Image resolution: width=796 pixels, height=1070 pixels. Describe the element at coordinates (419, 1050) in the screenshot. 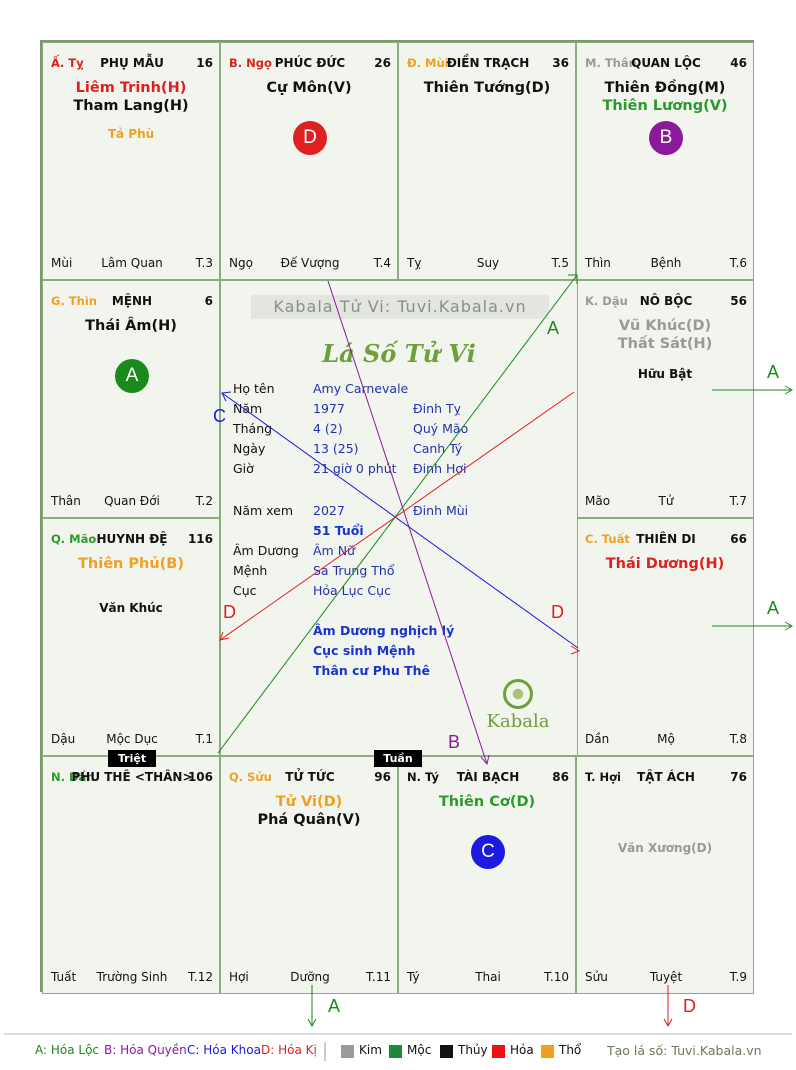

I see `element-label: Mộc` at that location.